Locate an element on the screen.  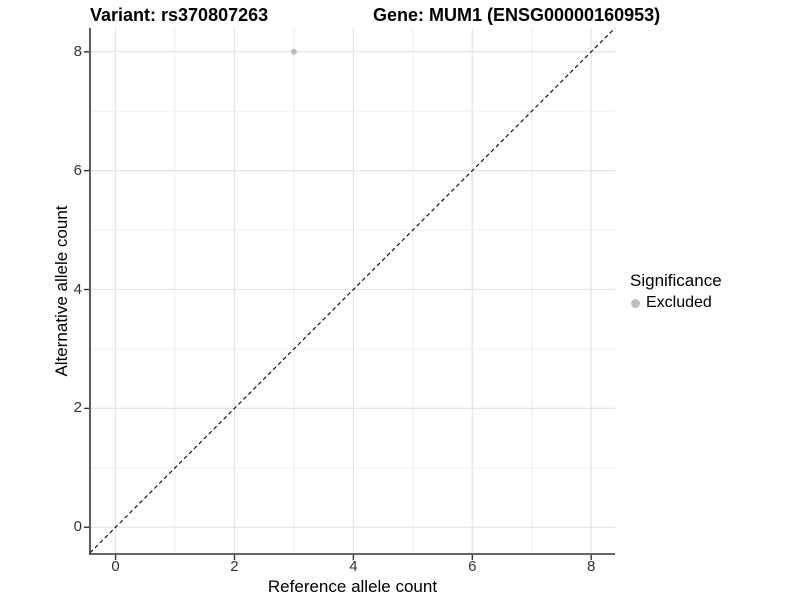
legend-title: Significance is located at coordinates (676, 280).